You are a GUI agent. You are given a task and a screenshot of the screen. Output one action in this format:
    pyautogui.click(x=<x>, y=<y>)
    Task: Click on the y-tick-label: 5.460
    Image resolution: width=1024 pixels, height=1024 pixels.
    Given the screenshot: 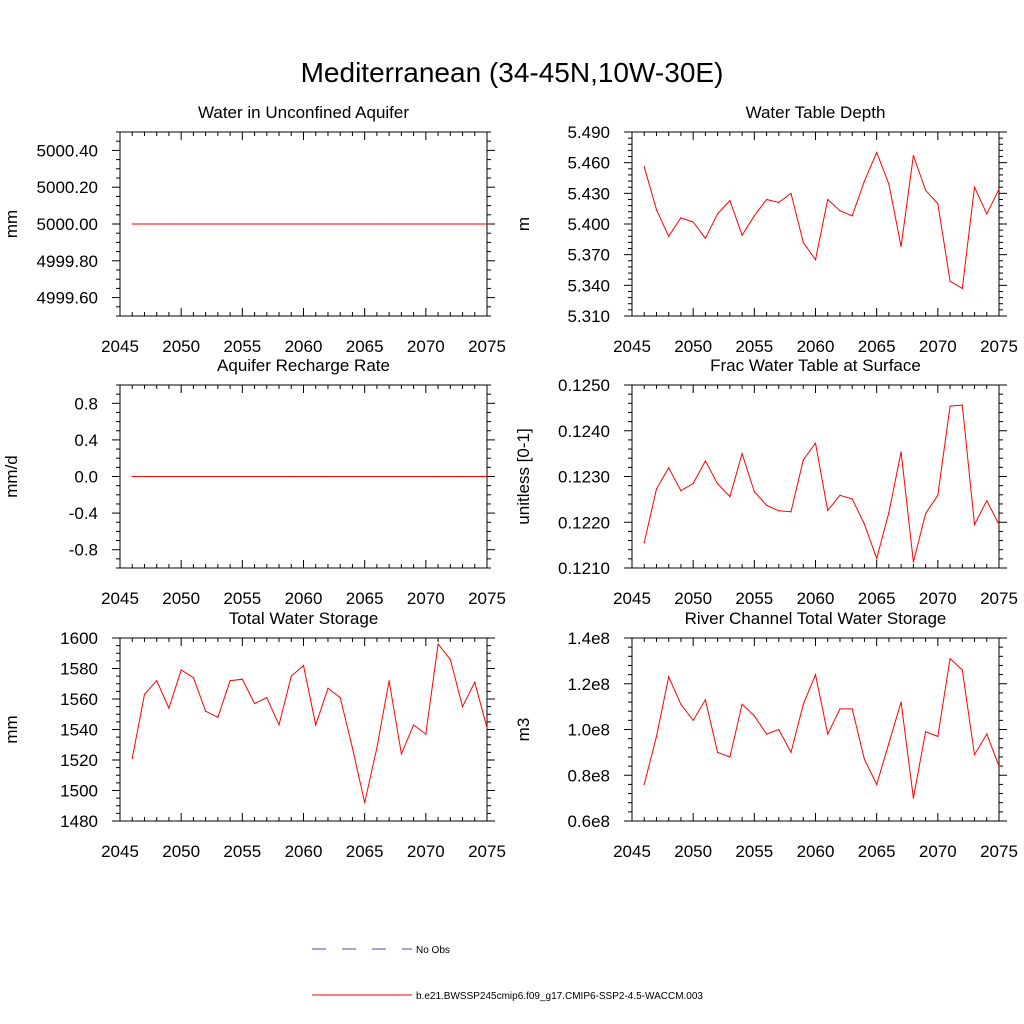 What is the action you would take?
    pyautogui.click(x=588, y=163)
    